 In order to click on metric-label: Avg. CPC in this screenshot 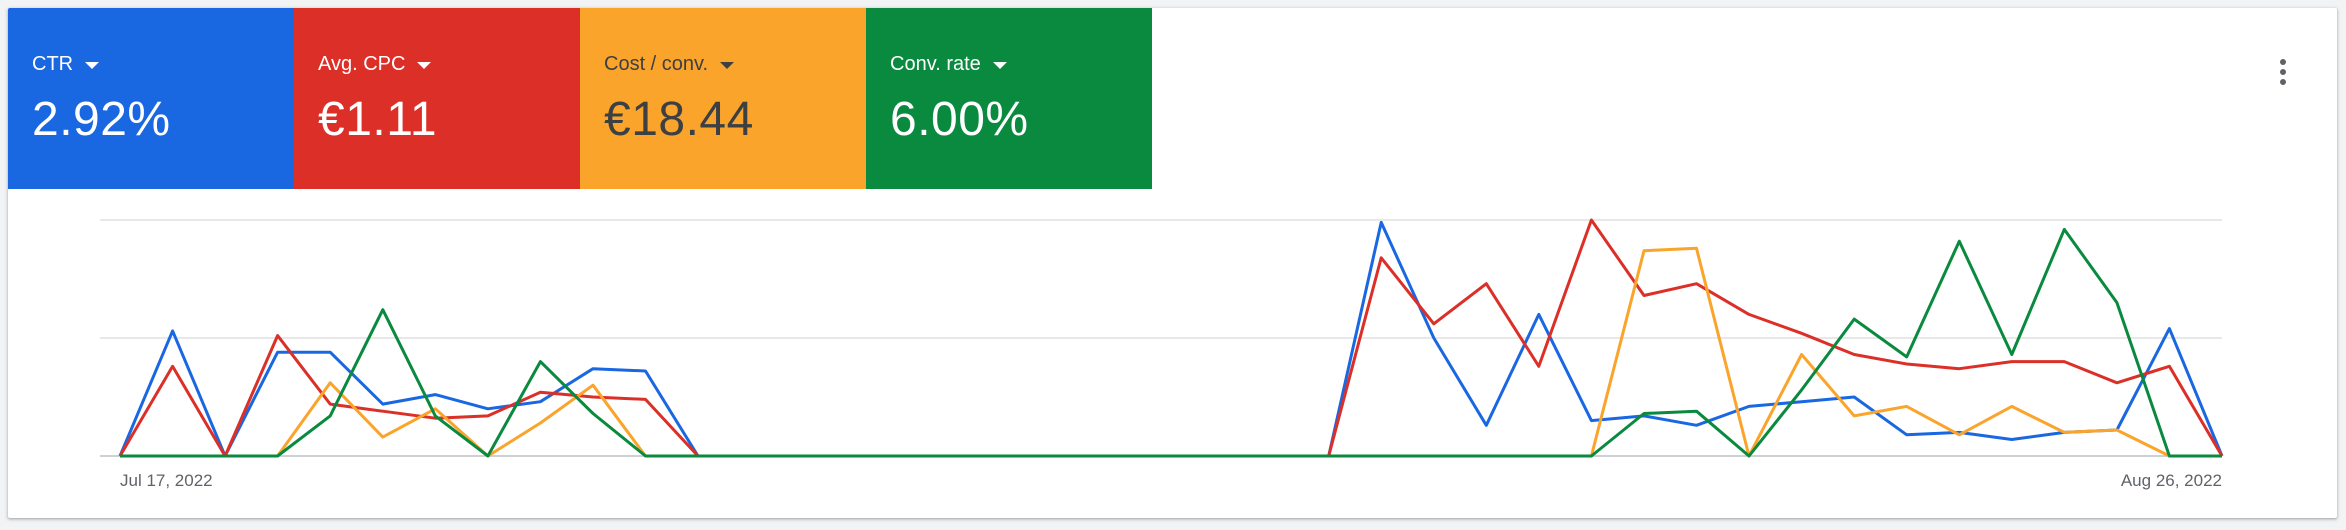, I will do `click(362, 64)`.